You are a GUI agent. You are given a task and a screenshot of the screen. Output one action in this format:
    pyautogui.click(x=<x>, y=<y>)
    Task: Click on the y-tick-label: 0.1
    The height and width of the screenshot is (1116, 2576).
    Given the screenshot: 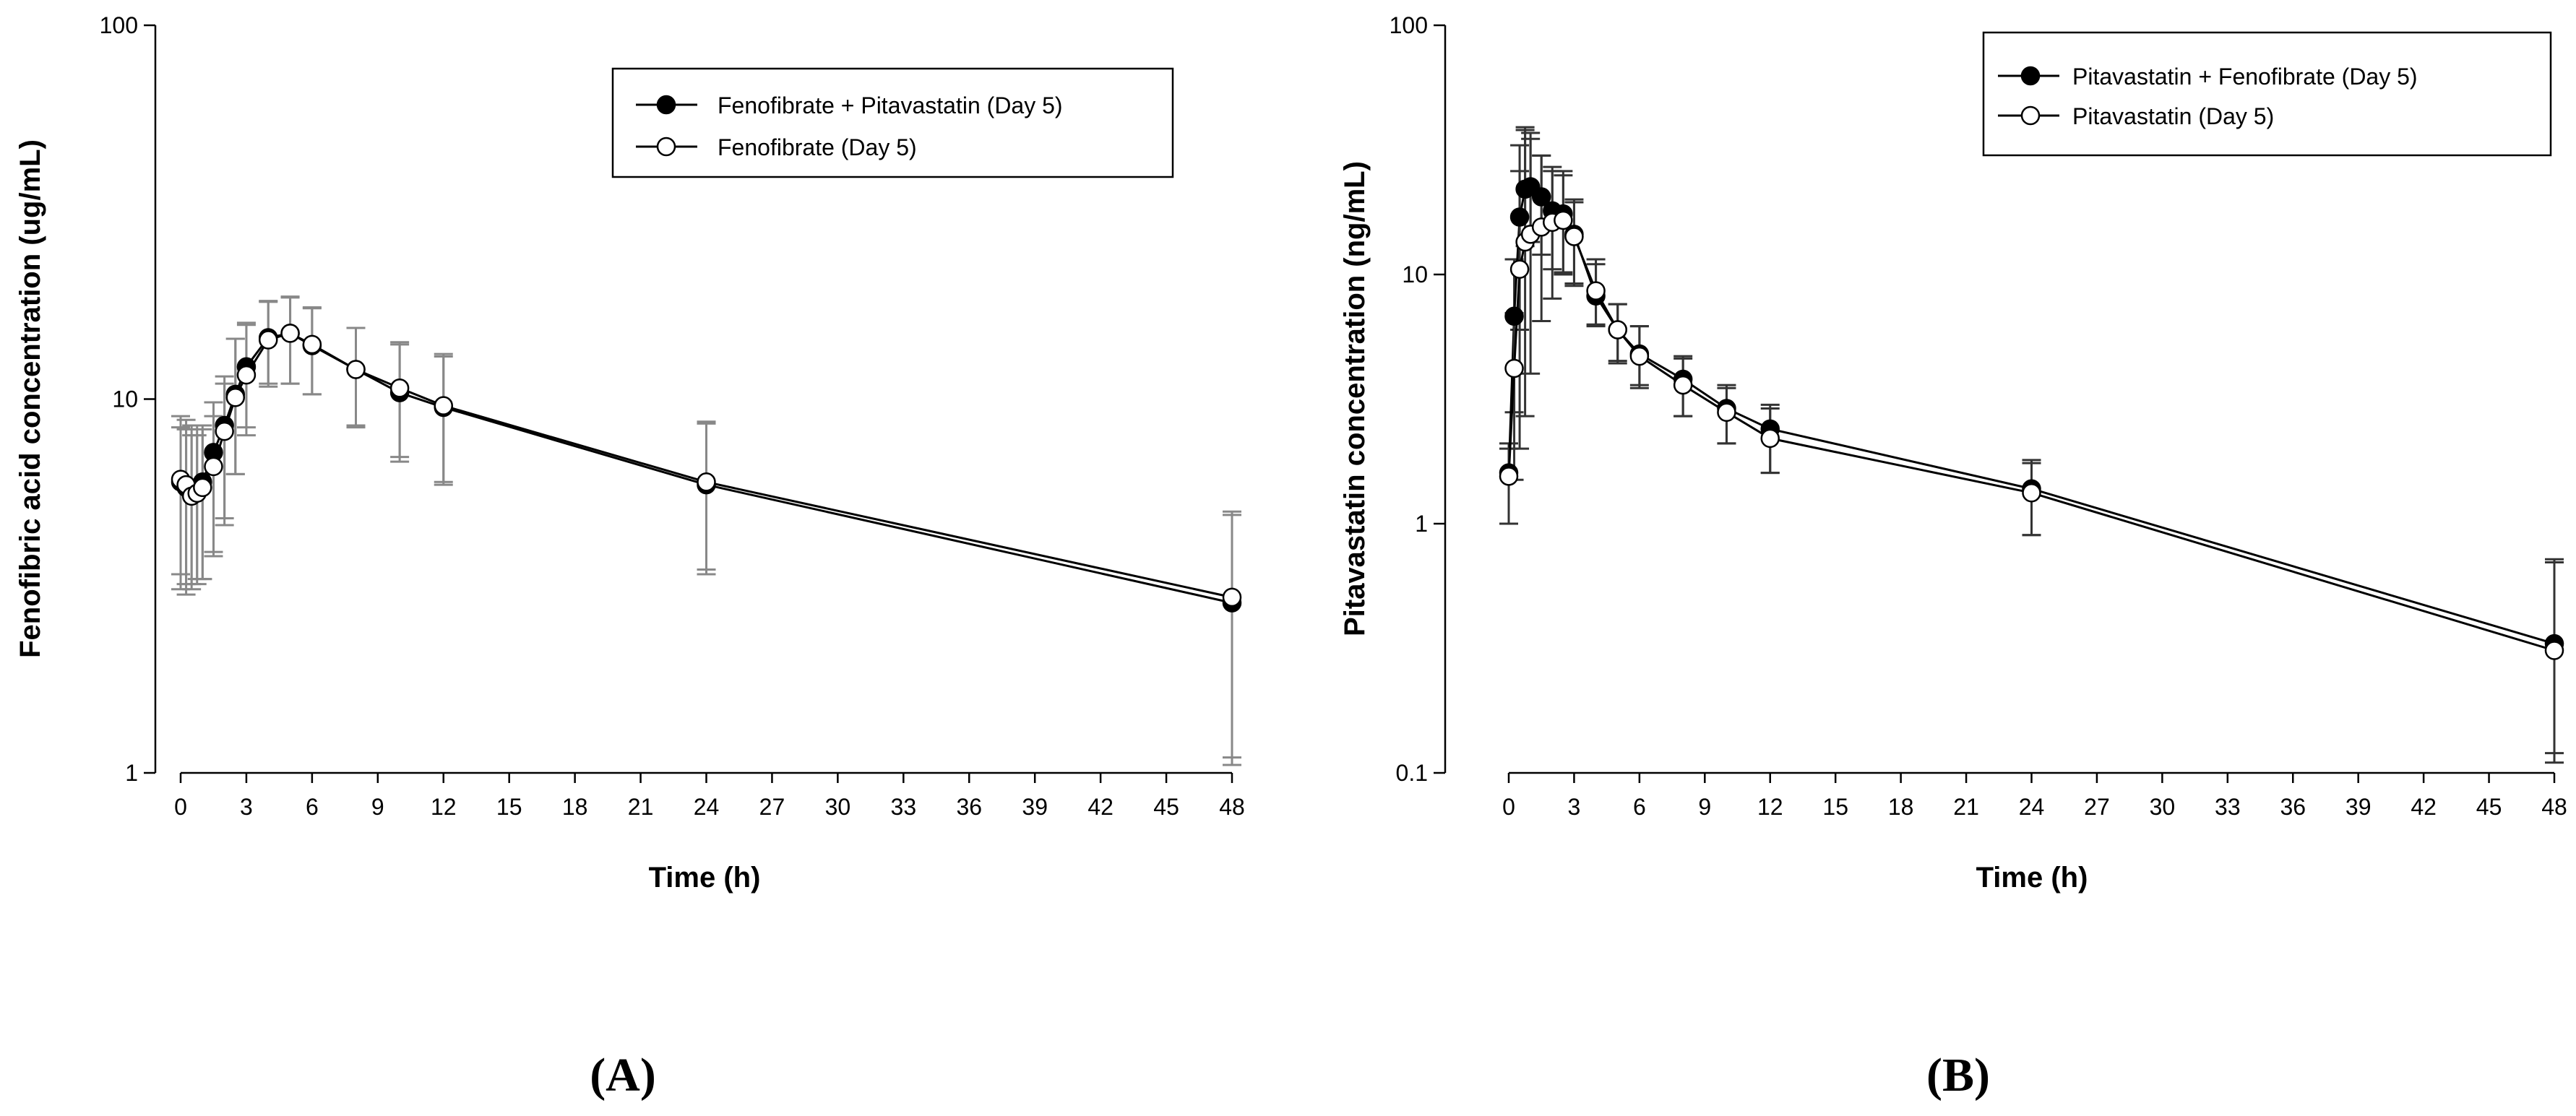 What is the action you would take?
    pyautogui.click(x=1412, y=773)
    